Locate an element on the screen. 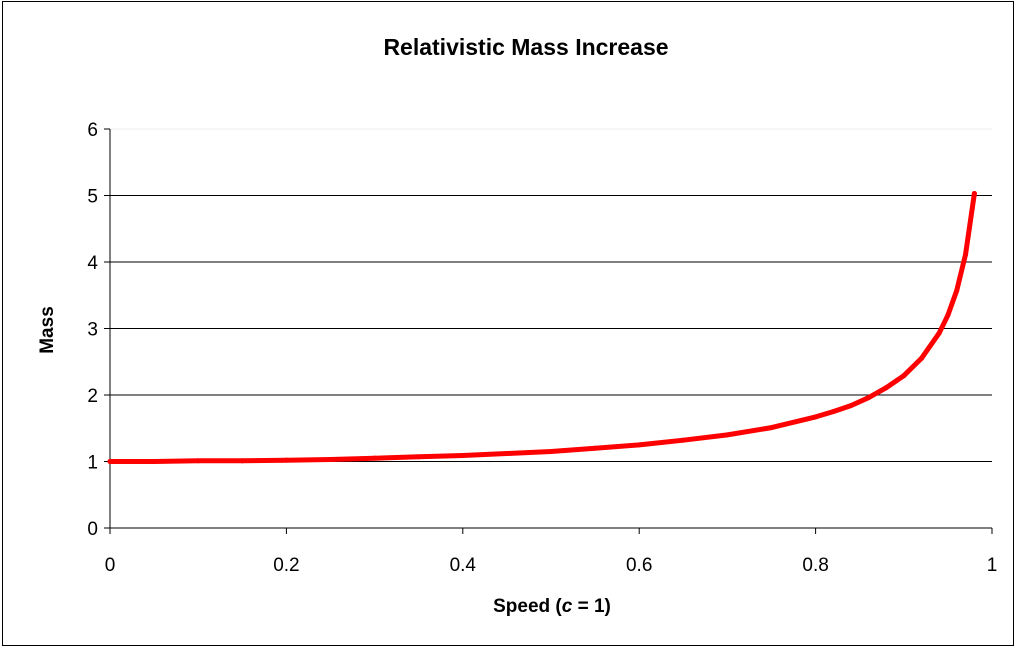 The width and height of the screenshot is (1018, 651). y-tick-label: 6 is located at coordinates (92, 130).